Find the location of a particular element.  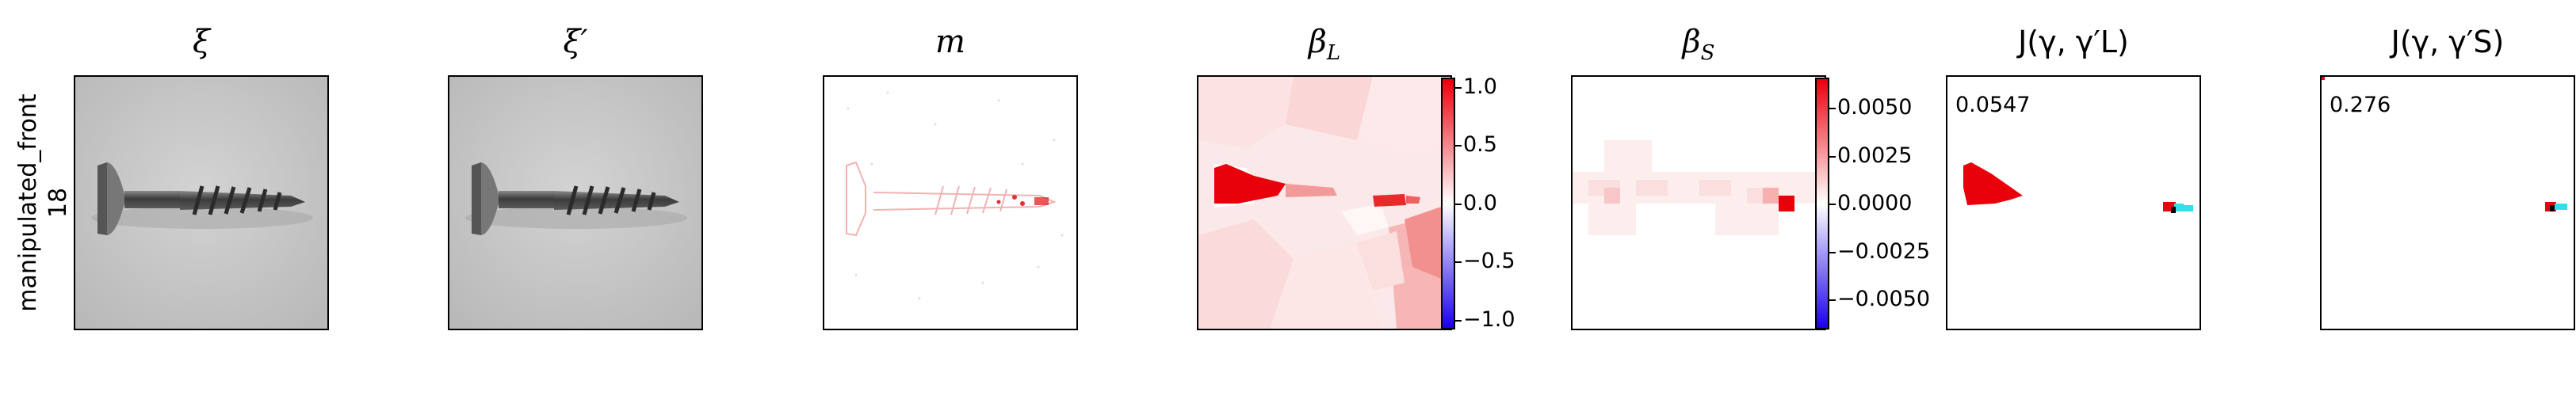

panel-jaccard-l: 0.0547 is located at coordinates (2073, 202).